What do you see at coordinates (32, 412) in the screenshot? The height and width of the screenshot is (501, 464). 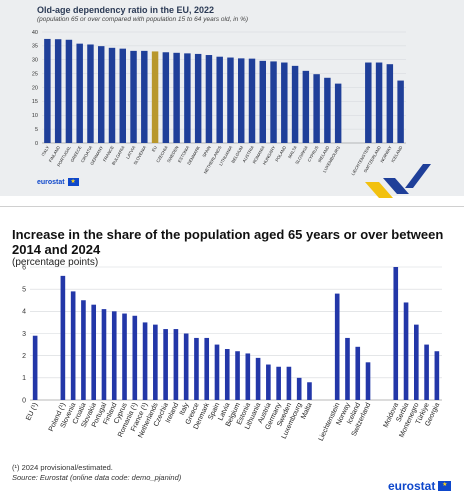 I see `bottom-chart-x-tick-label: EU (¹)` at bounding box center [32, 412].